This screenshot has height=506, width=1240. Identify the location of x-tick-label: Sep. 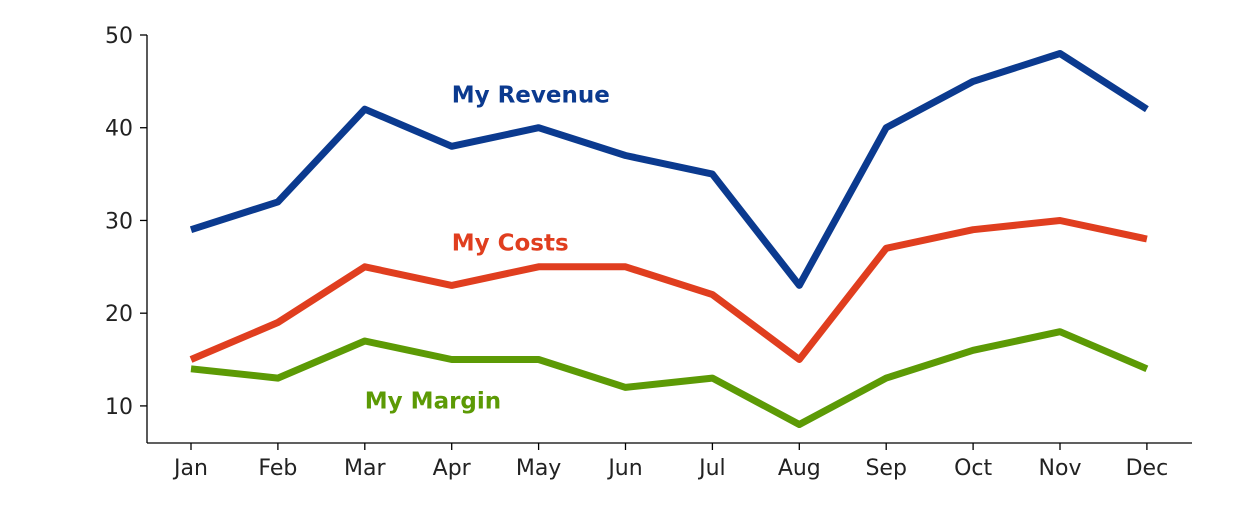
(885, 468).